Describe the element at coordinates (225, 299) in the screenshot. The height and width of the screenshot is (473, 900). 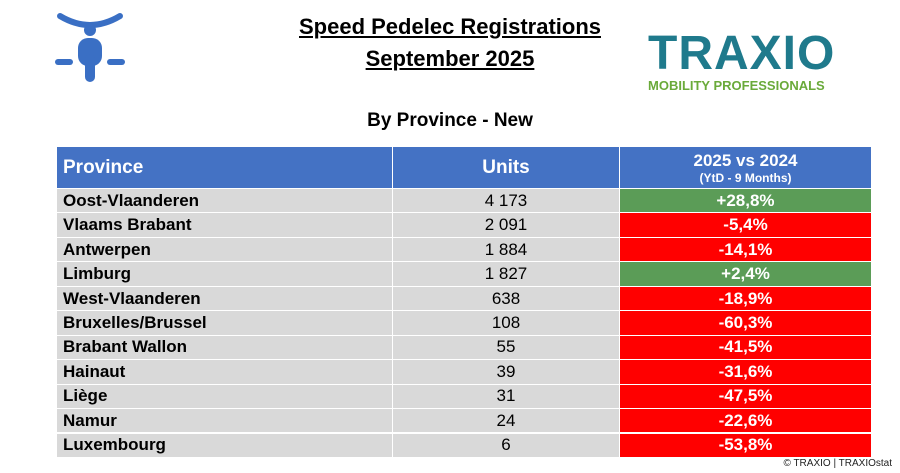
I see `province-cell: West-Vlaanderen` at that location.